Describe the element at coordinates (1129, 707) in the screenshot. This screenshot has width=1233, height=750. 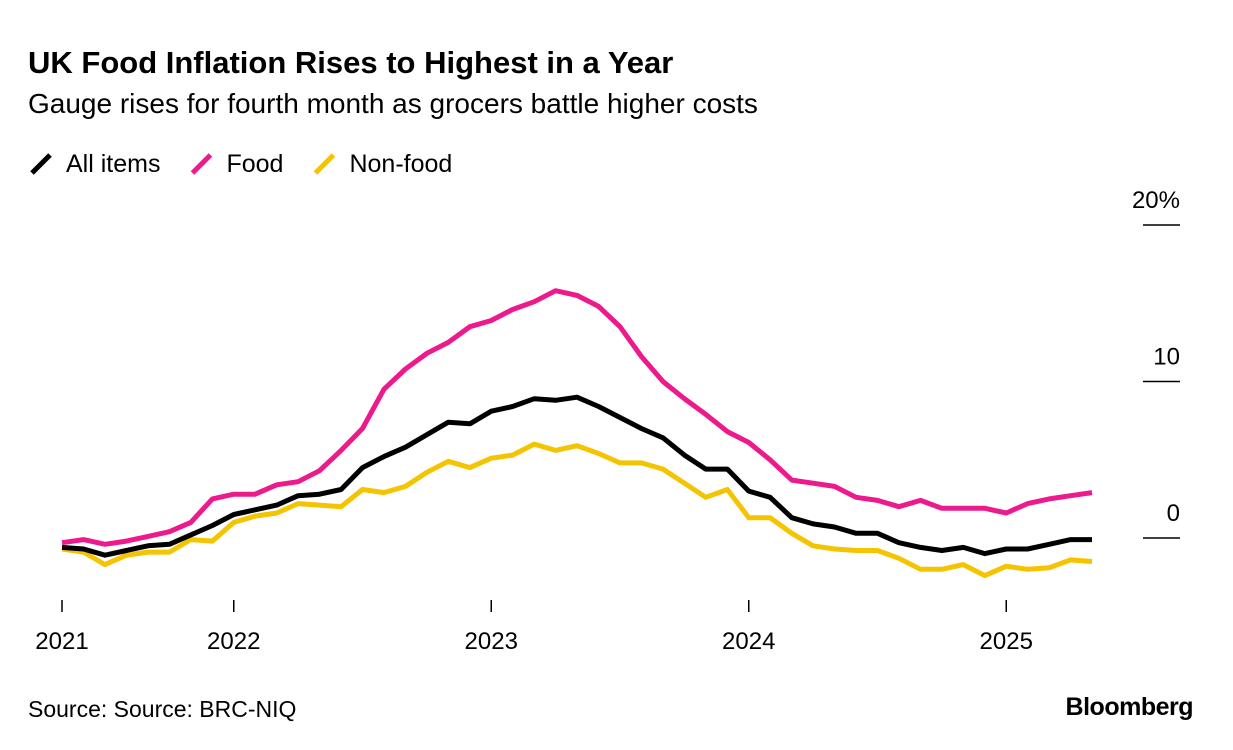
I see `brand: Bloomberg` at that location.